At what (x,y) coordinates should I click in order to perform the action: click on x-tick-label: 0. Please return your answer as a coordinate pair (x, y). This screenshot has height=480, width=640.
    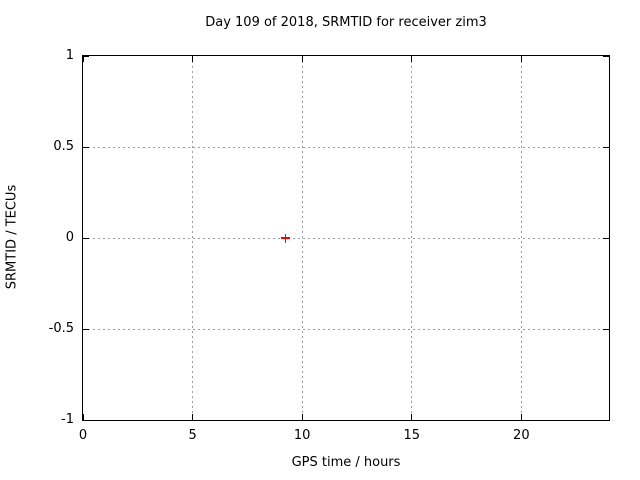
    Looking at the image, I should click on (83, 435).